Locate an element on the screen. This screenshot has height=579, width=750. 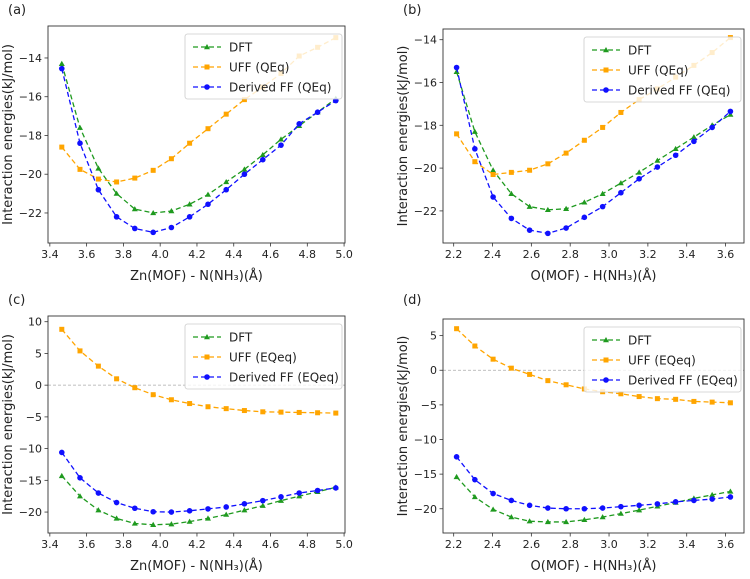
x-tick-label: 4.6 is located at coordinates (271, 544).